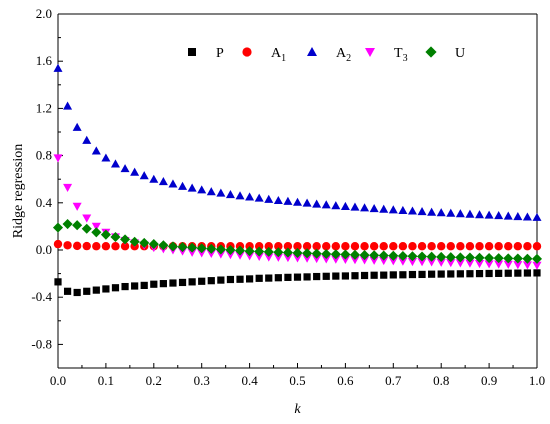 The width and height of the screenshot is (550, 424). What do you see at coordinates (537, 380) in the screenshot?
I see `x-tick-label: 1.0` at bounding box center [537, 380].